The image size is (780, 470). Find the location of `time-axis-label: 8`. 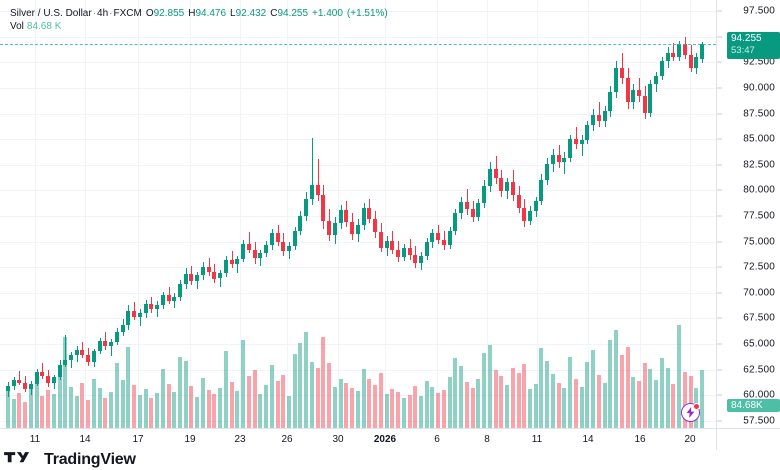

time-axis-label: 8 is located at coordinates (487, 439).